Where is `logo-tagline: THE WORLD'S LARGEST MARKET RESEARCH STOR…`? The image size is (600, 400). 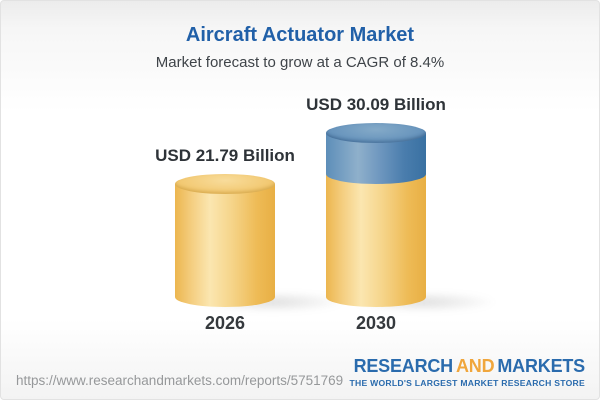
logo-tagline: THE WORLD'S LARGEST MARKET RESEARCH STOR… is located at coordinates (467, 383).